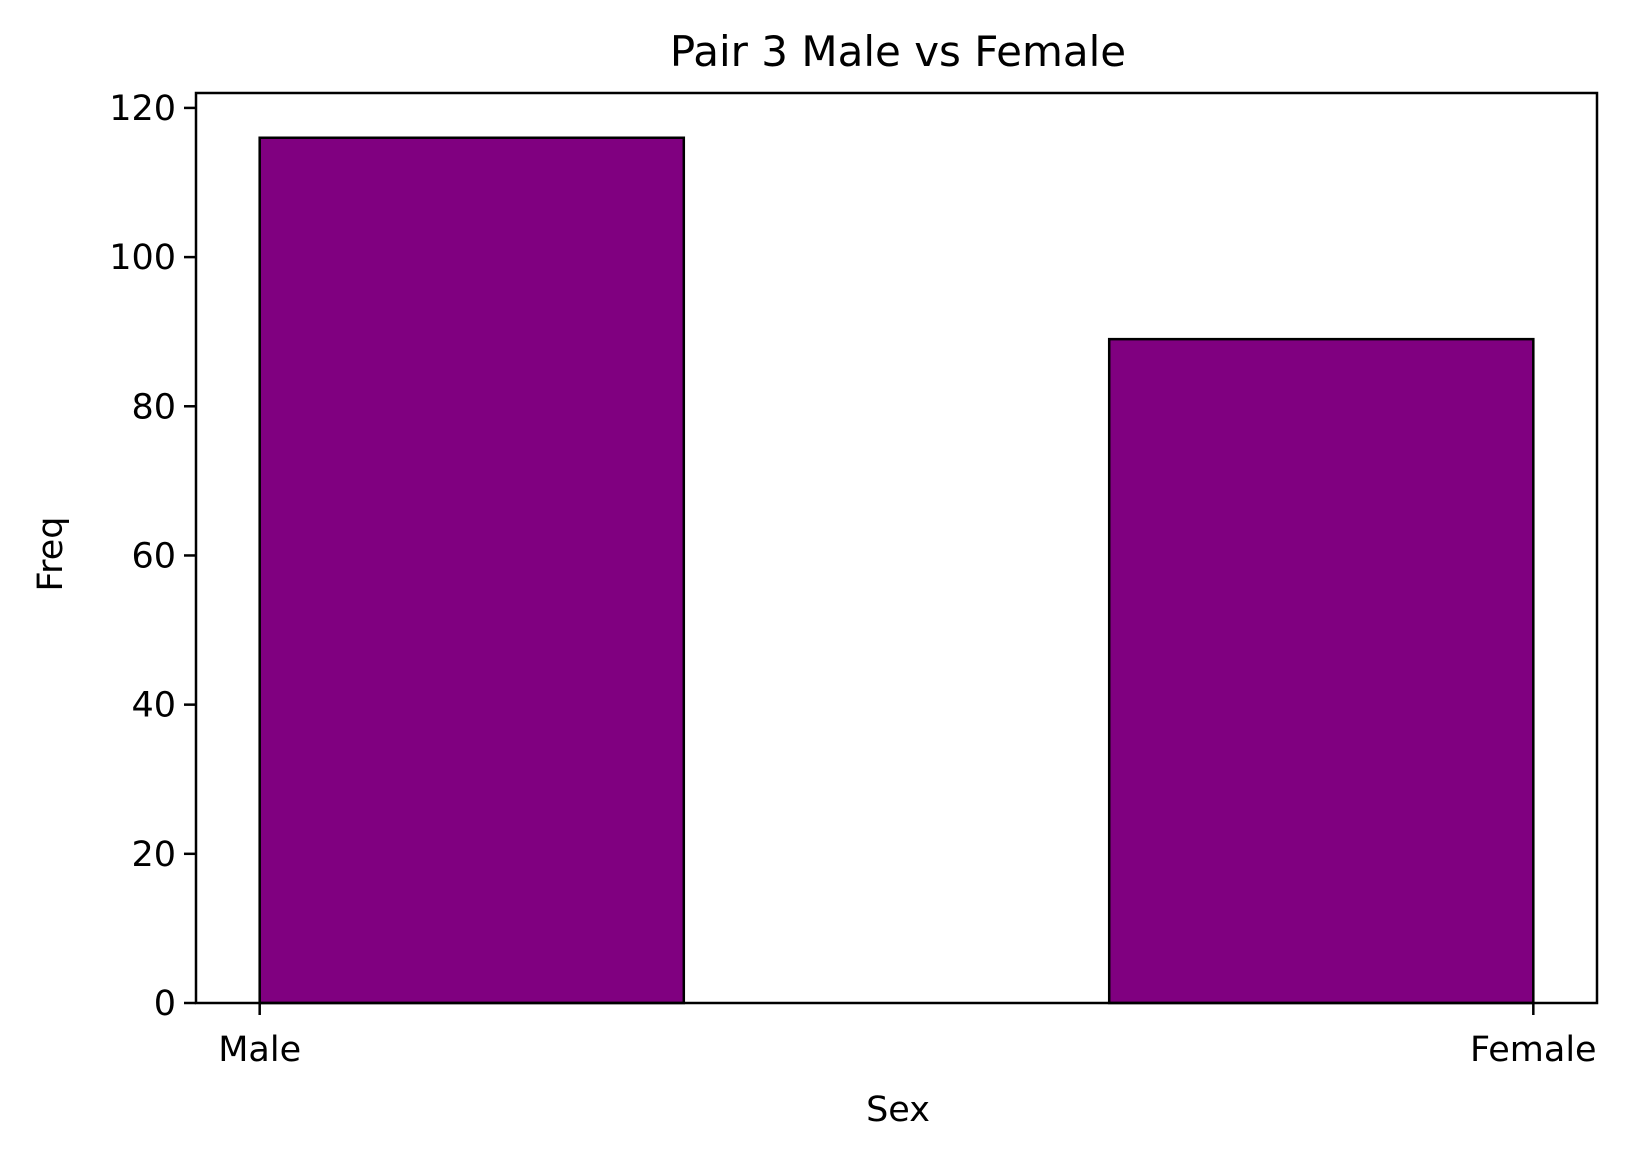  What do you see at coordinates (153, 407) in the screenshot?
I see `y-tick-label: 80` at bounding box center [153, 407].